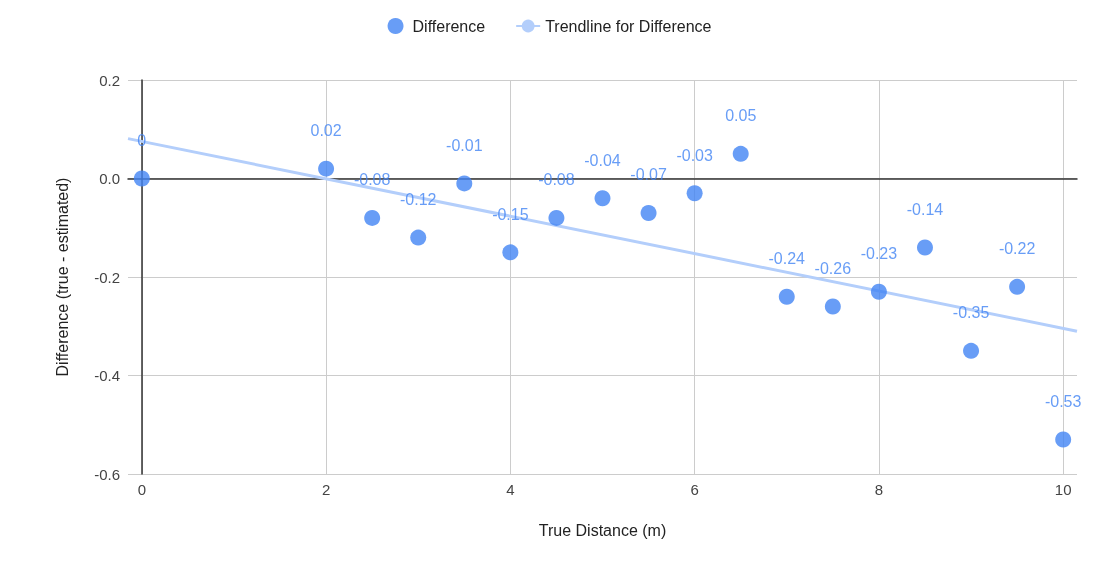 The height and width of the screenshot is (577, 1099). What do you see at coordinates (109, 80) in the screenshot?
I see `y-tick-label: 0.2` at bounding box center [109, 80].